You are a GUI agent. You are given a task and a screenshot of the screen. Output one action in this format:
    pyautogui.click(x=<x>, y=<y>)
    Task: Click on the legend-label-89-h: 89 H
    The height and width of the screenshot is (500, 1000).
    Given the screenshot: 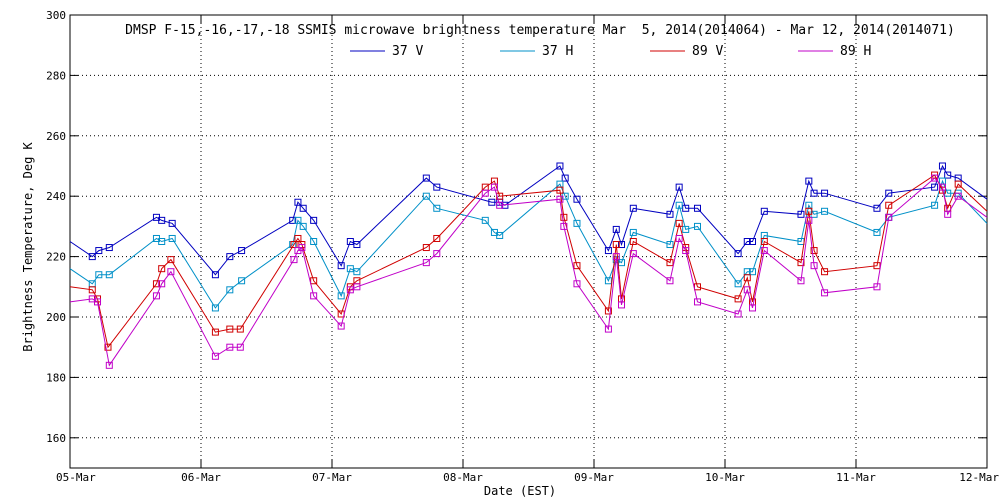 What is the action you would take?
    pyautogui.click(x=855, y=51)
    